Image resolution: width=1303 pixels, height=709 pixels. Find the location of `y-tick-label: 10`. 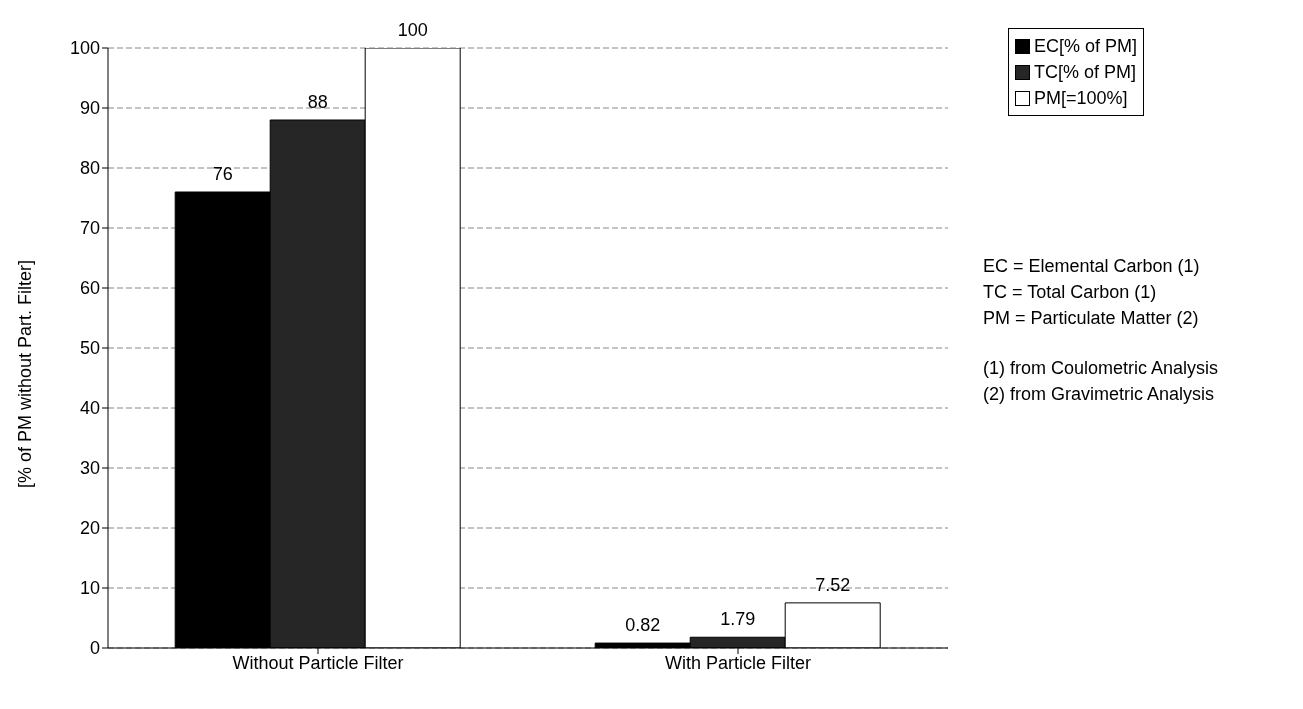

y-tick-label: 10 is located at coordinates (89, 588).